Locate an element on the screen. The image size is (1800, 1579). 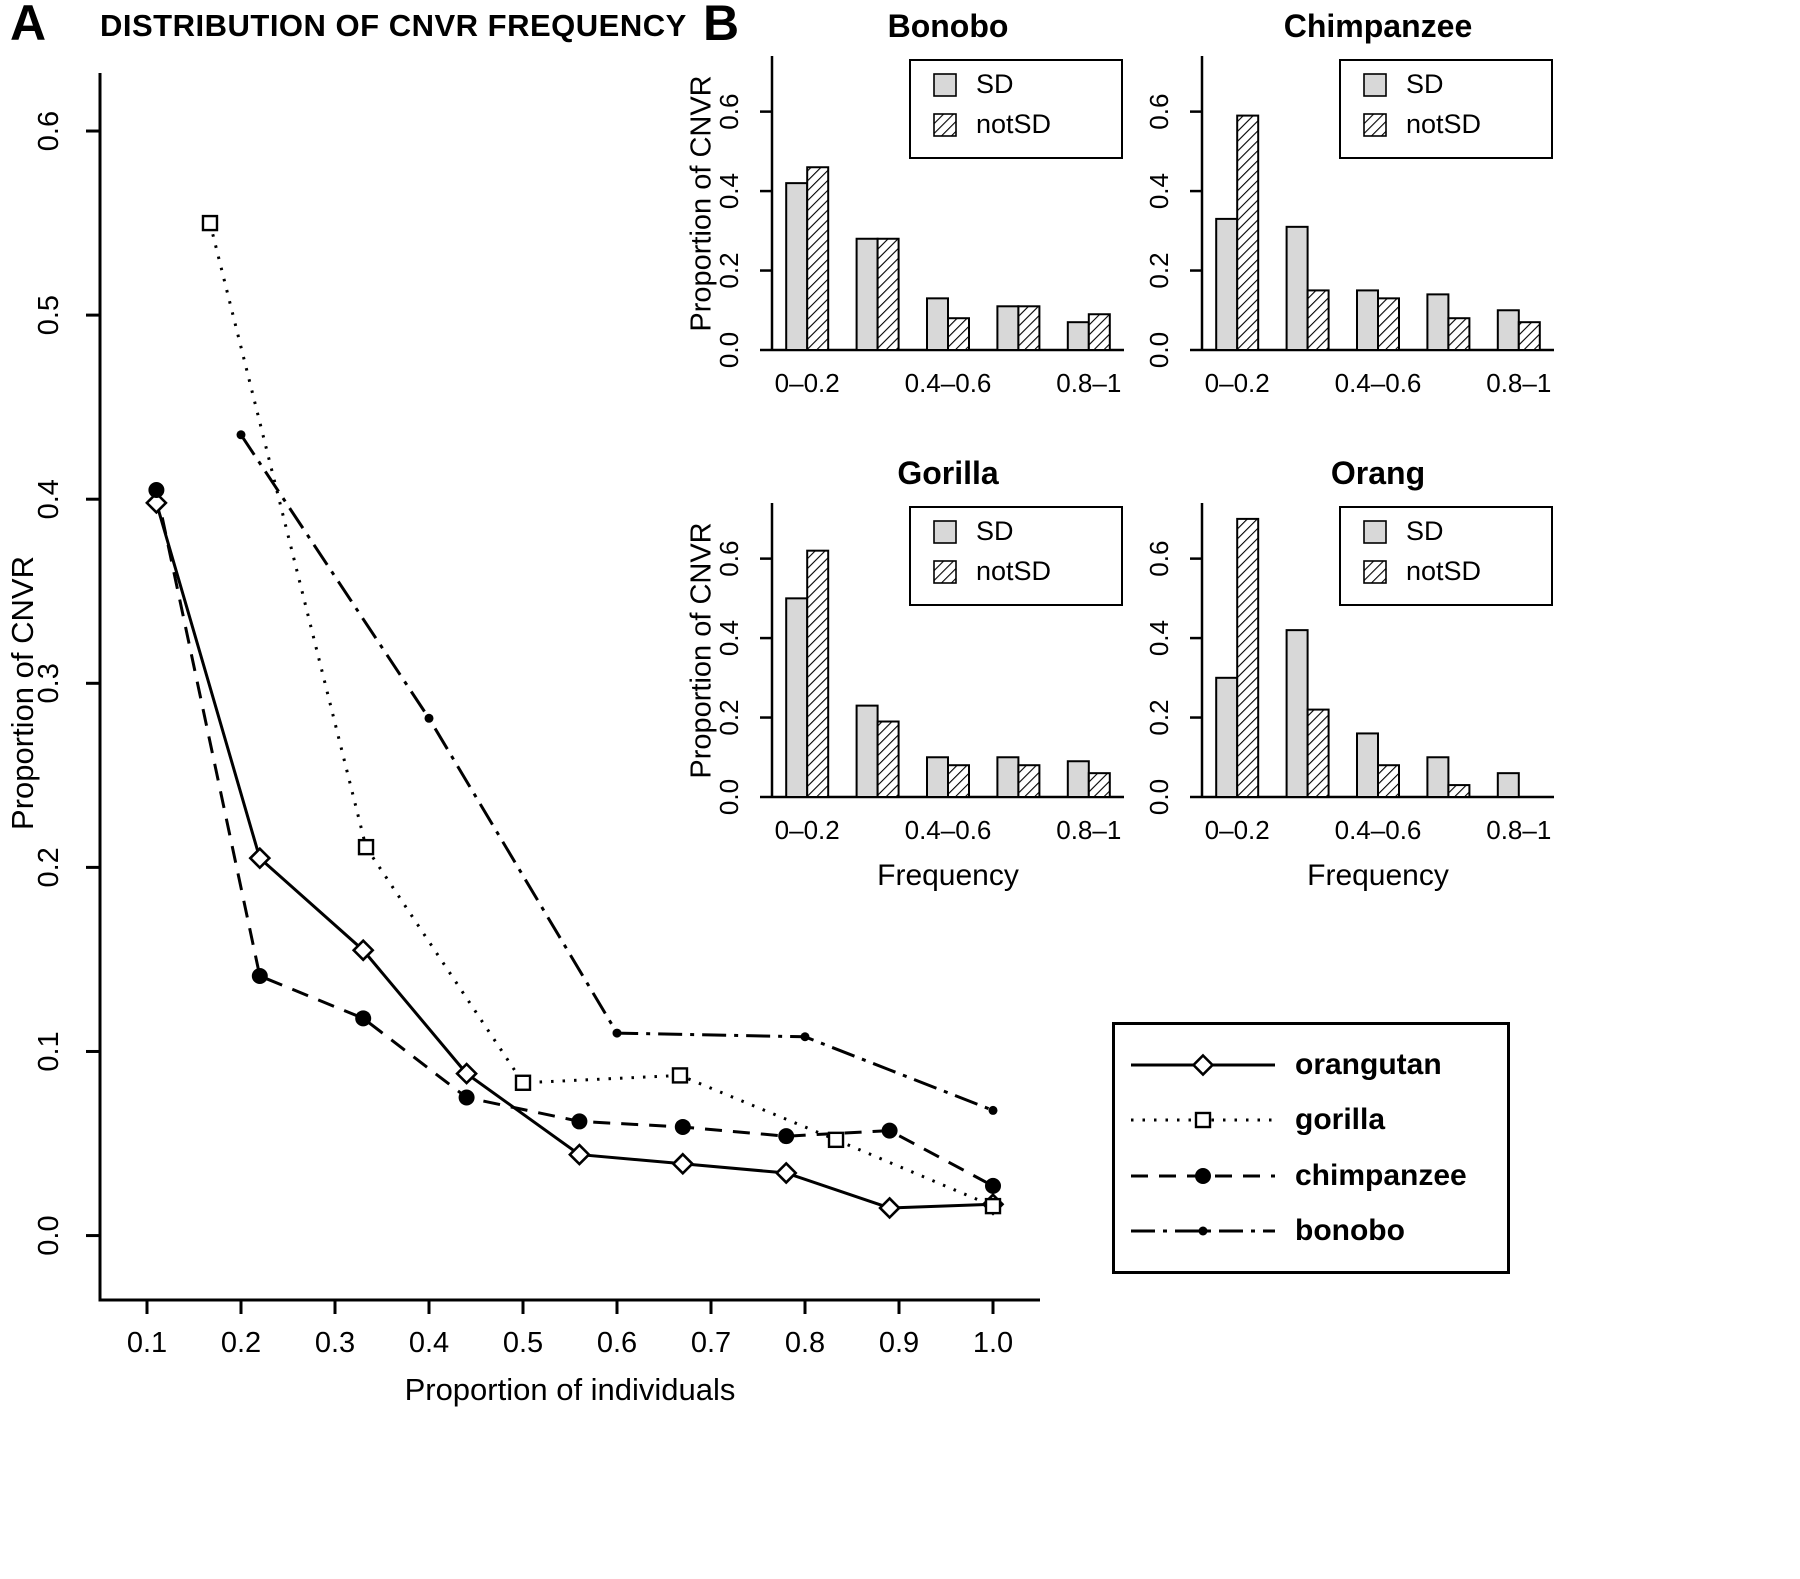
legend-item-gorilla: gorilla is located at coordinates (1311, 1120).